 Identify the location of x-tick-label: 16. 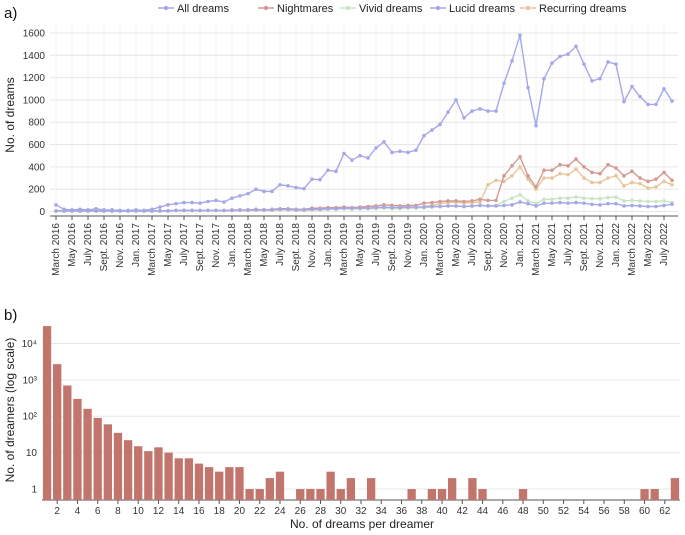
(199, 511).